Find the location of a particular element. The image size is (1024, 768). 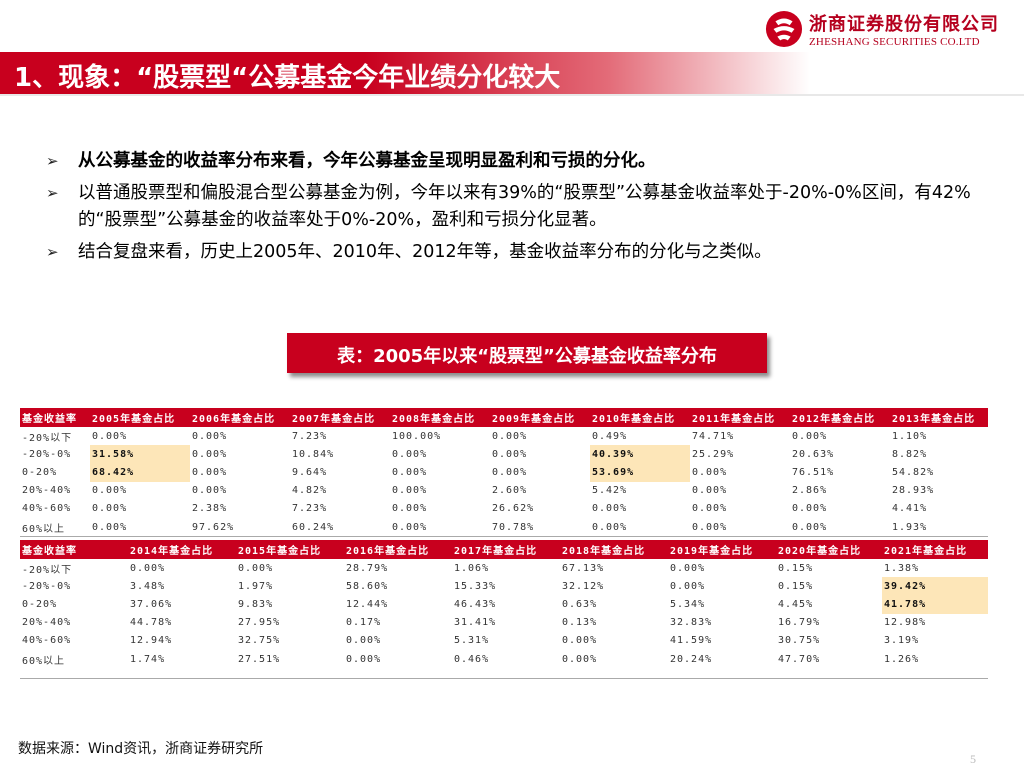

table-header-cell: 2018年基金占比 is located at coordinates (614, 549).